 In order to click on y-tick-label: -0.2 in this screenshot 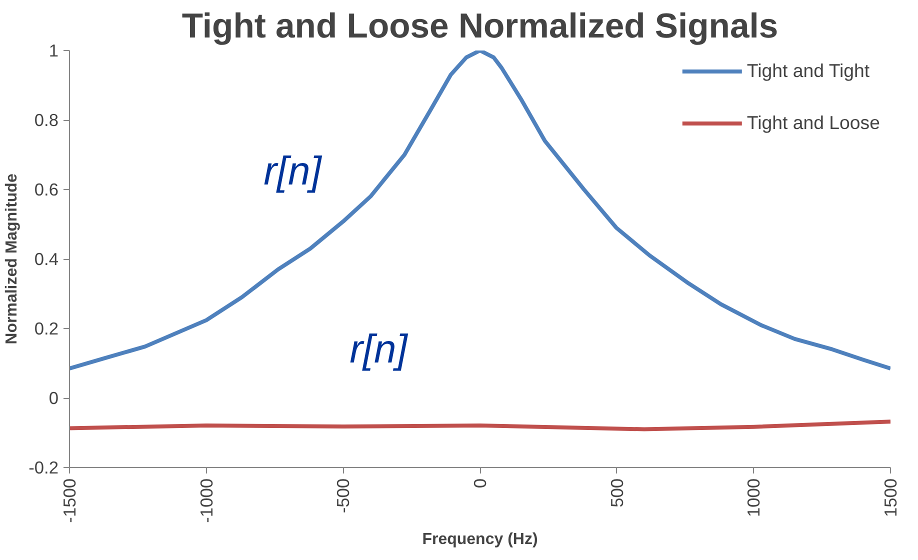, I will do `click(43, 468)`.